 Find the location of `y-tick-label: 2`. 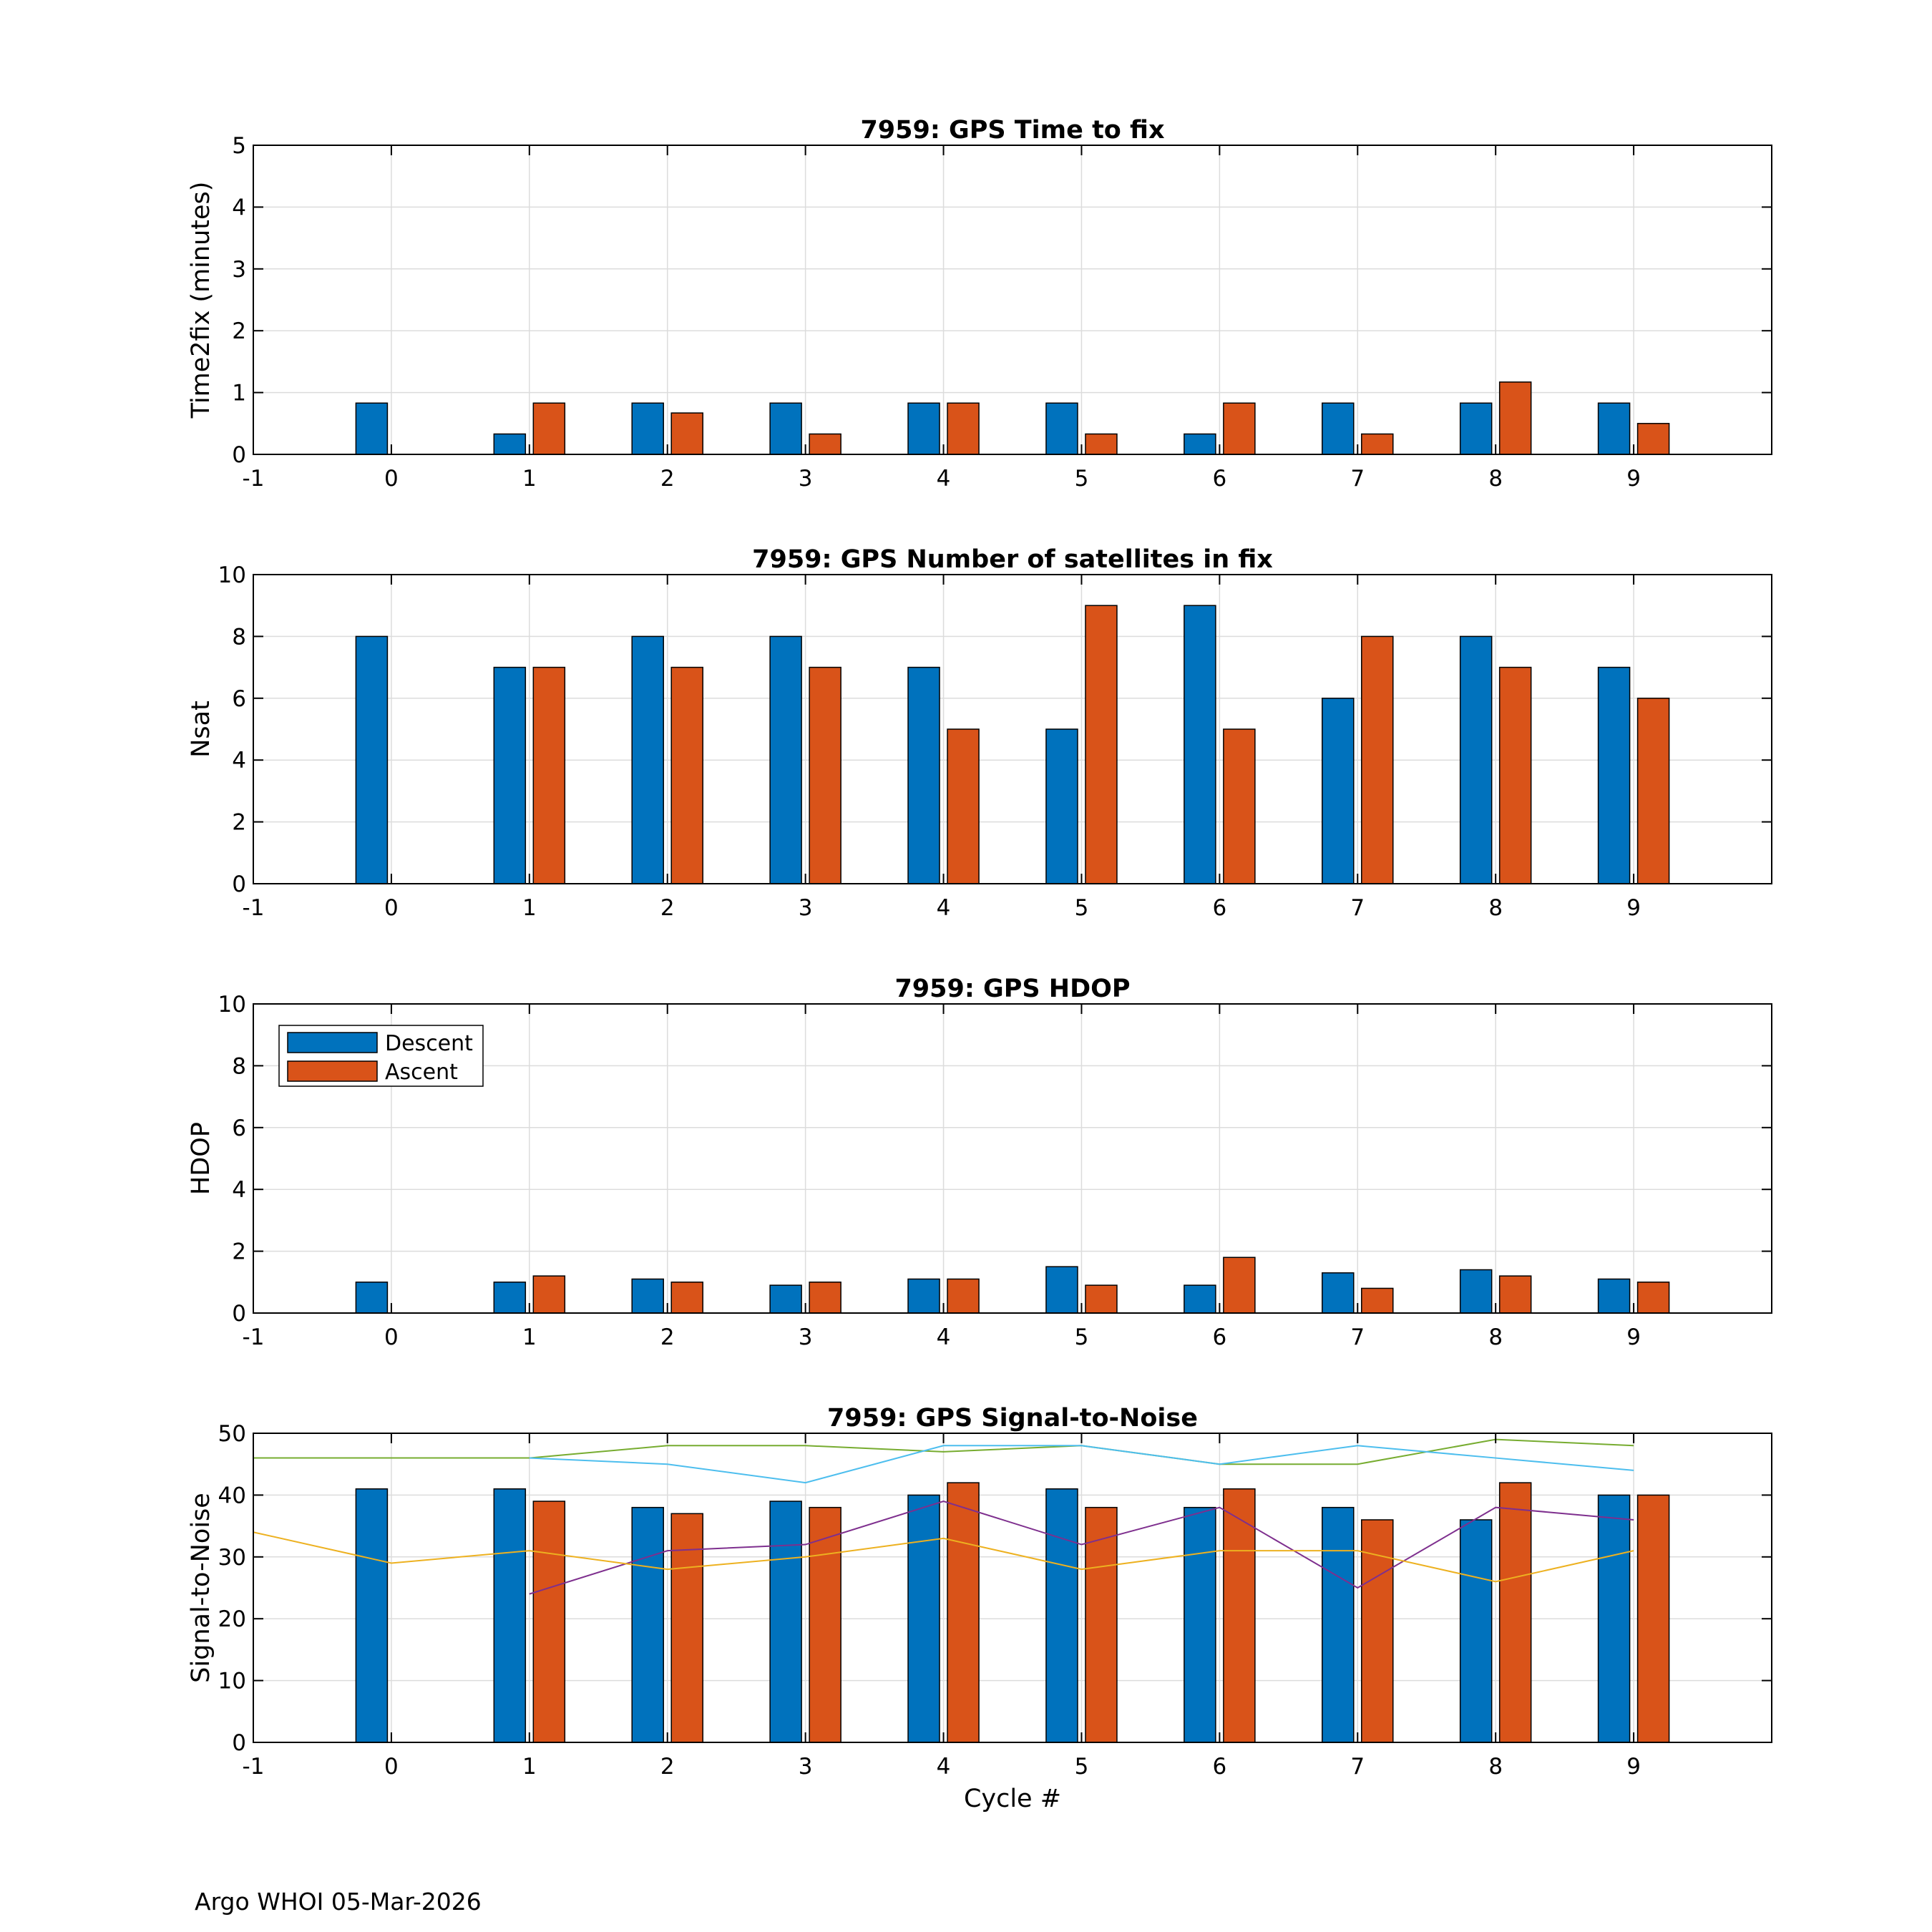

y-tick-label: 2 is located at coordinates (239, 1252).